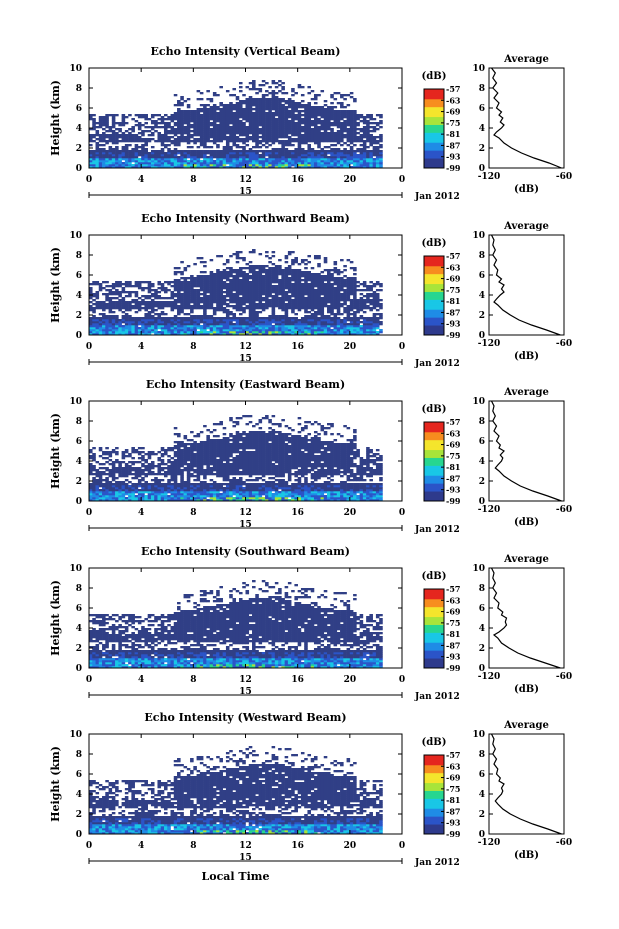 This screenshot has width=619, height=929. I want to click on date-label: Jan 2012, so click(437, 197).